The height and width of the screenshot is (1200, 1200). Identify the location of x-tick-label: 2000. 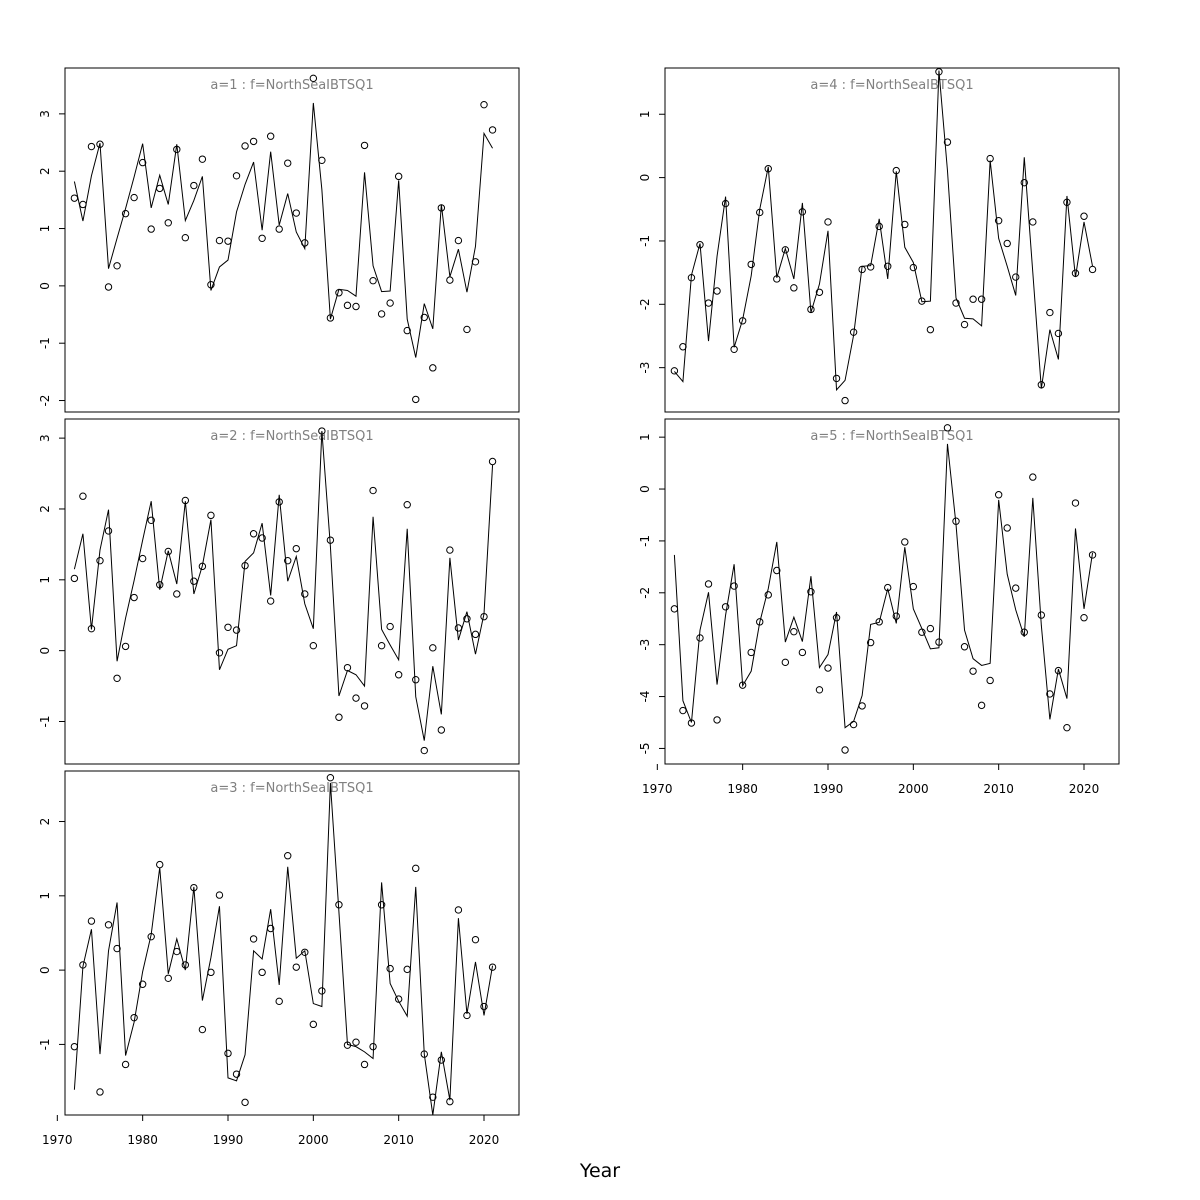
(913, 789).